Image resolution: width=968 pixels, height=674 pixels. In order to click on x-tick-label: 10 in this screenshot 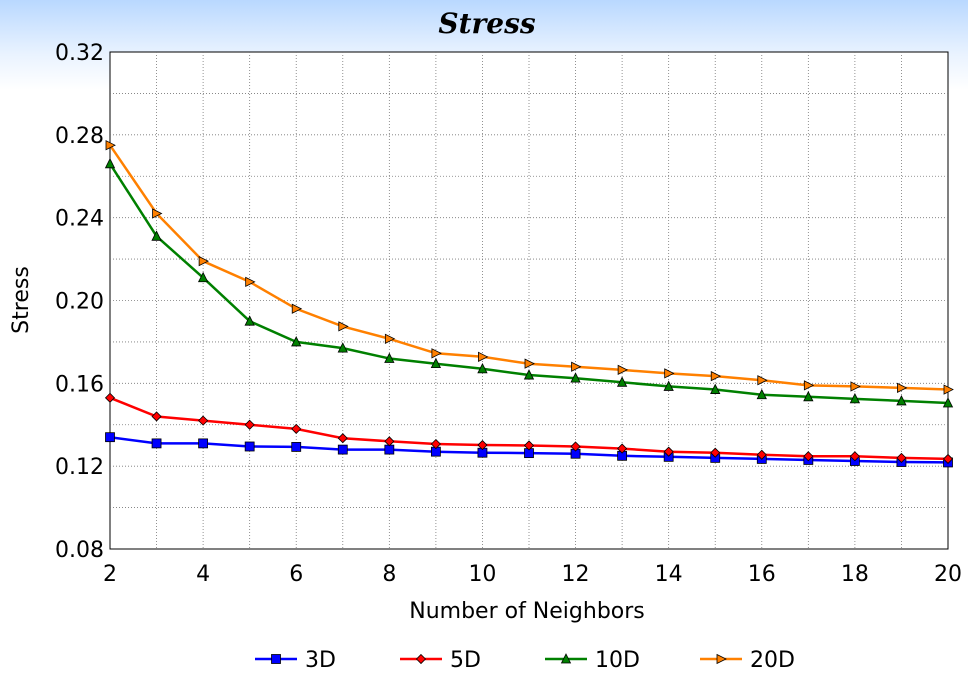, I will do `click(482, 574)`.